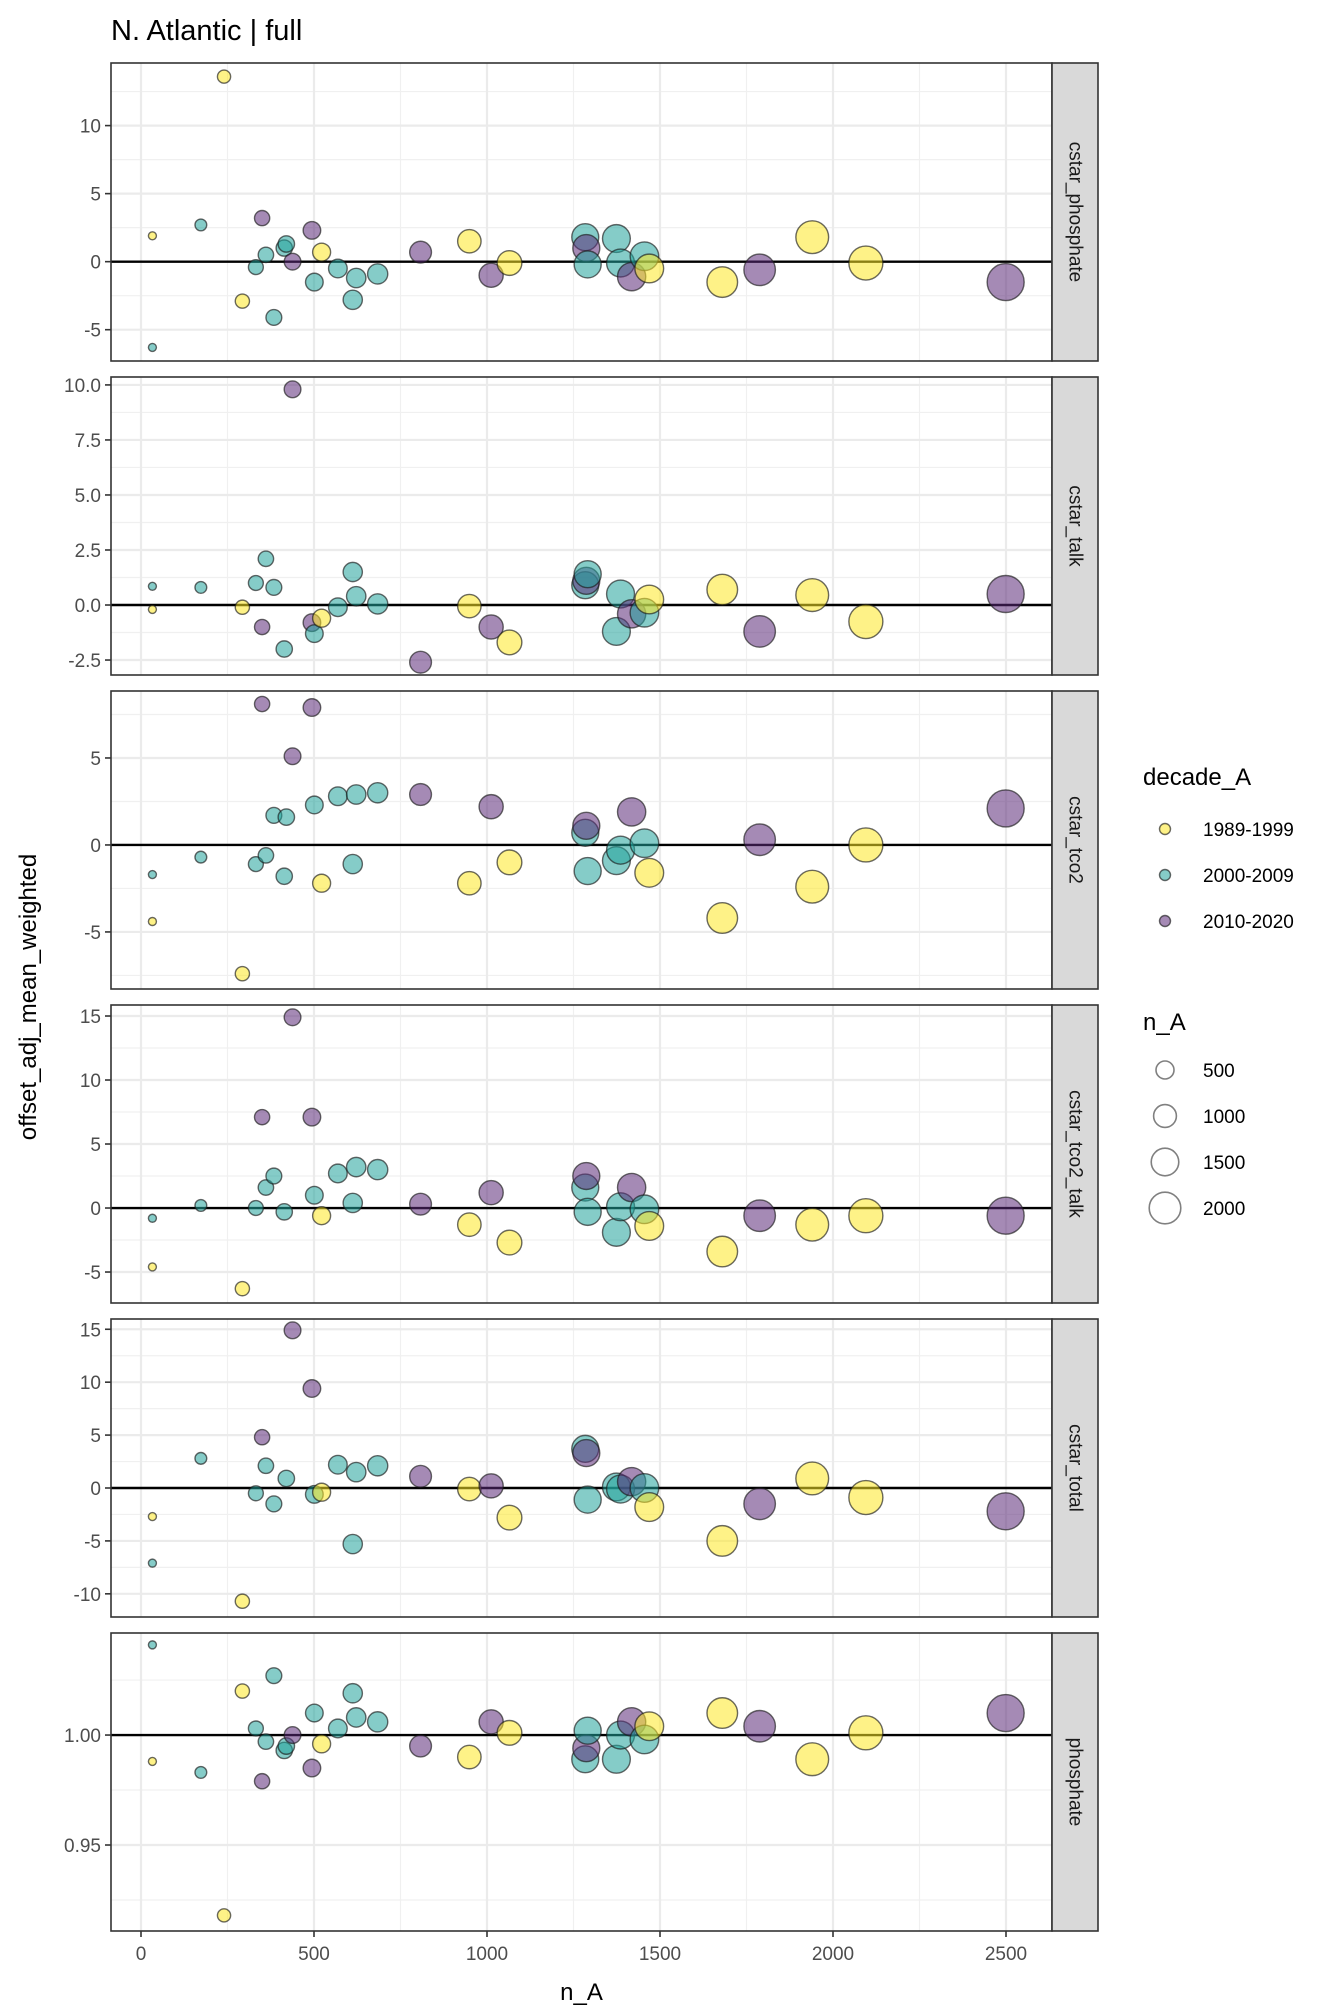 This screenshot has width=1344, height=2016. I want to click on y-tick-label: -2.5, so click(84, 661).